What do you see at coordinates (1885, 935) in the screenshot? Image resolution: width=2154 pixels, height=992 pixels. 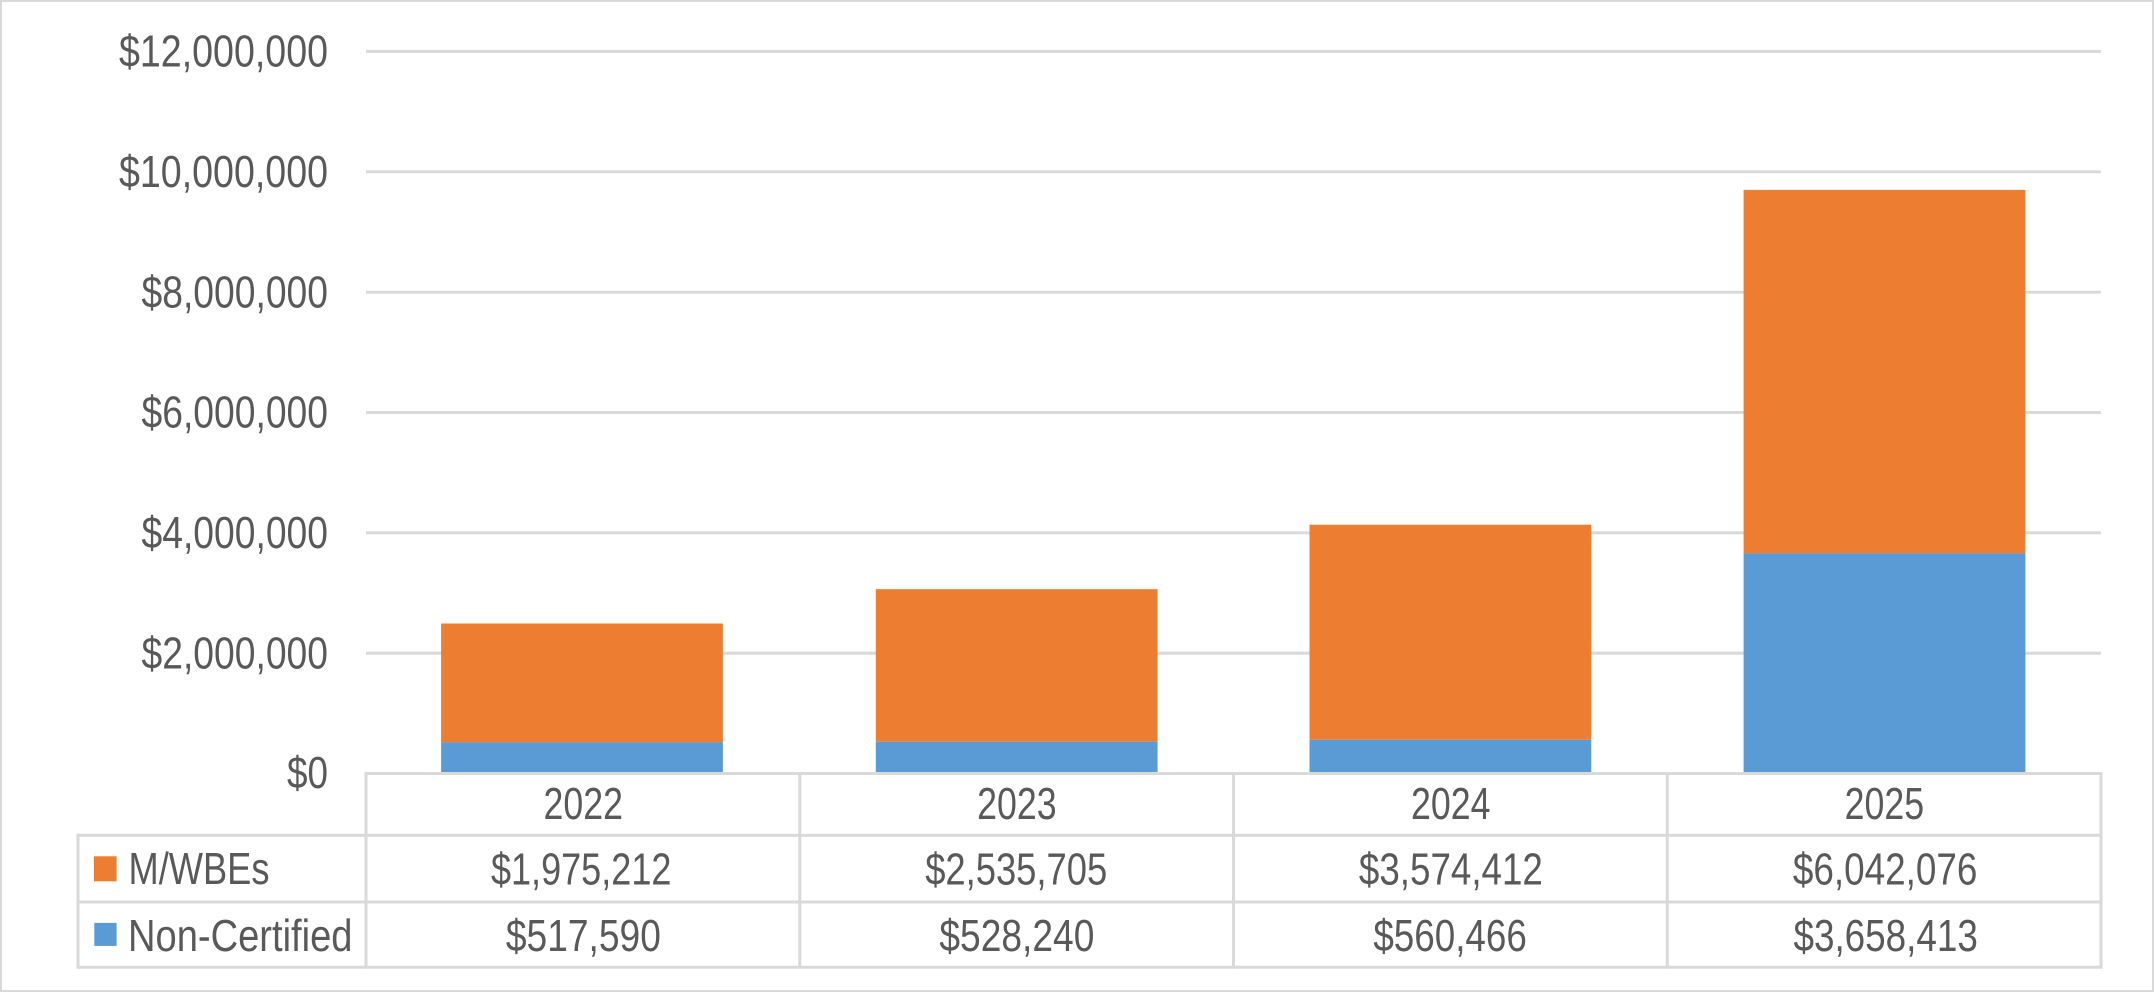 I see `svg-text: $3,658,413` at bounding box center [1885, 935].